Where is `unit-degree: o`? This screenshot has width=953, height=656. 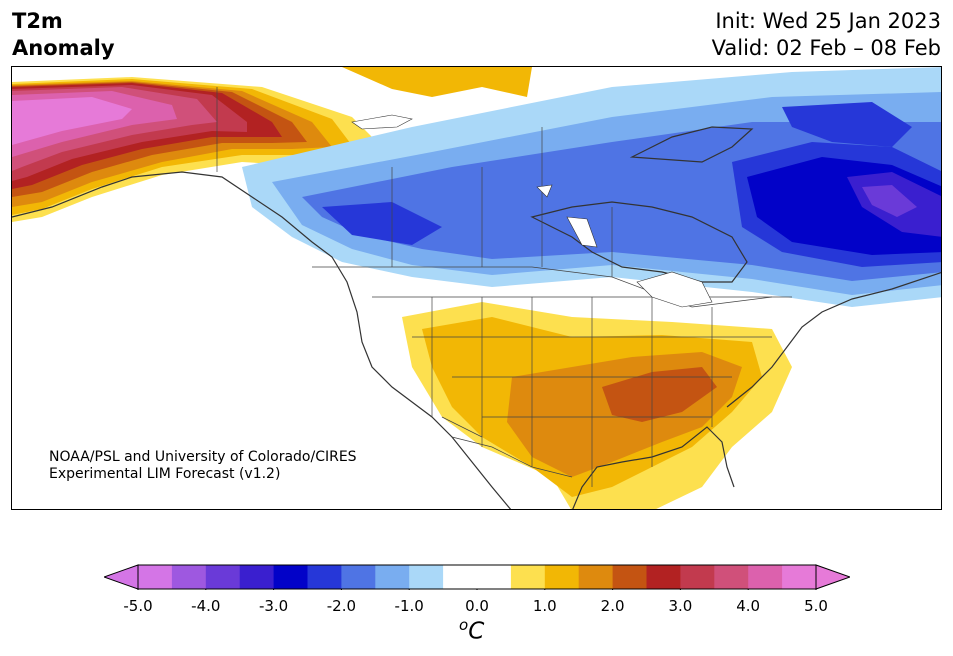 unit-degree: o is located at coordinates (464, 625).